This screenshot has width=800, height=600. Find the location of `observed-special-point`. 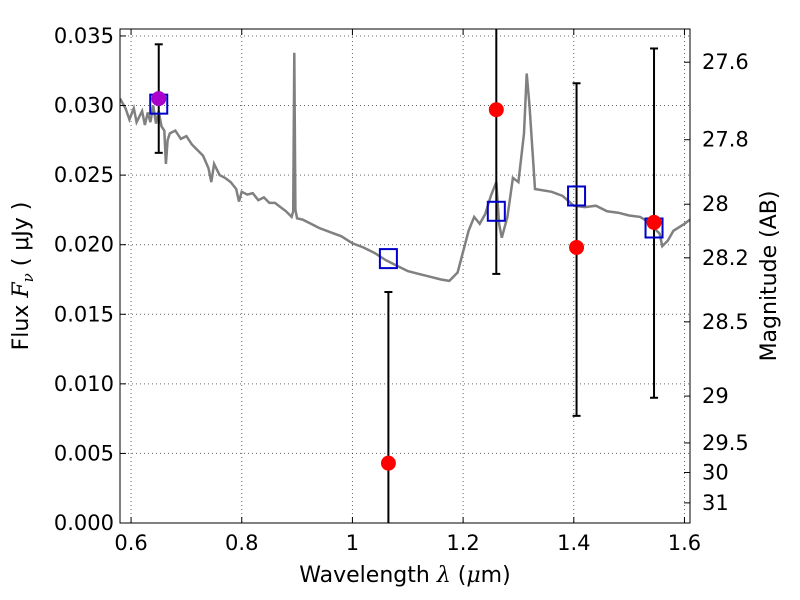

observed-special-point is located at coordinates (159, 99).